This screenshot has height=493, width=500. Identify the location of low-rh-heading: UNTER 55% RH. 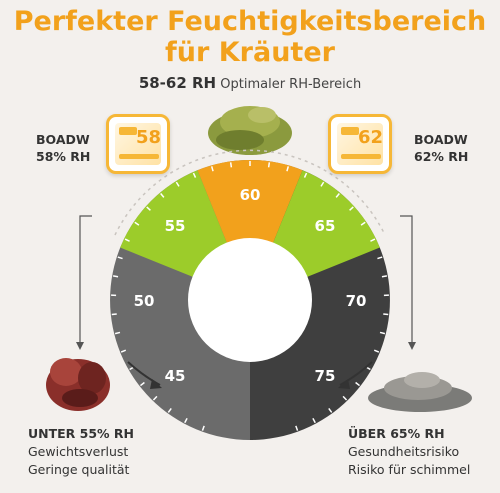
(81, 433).